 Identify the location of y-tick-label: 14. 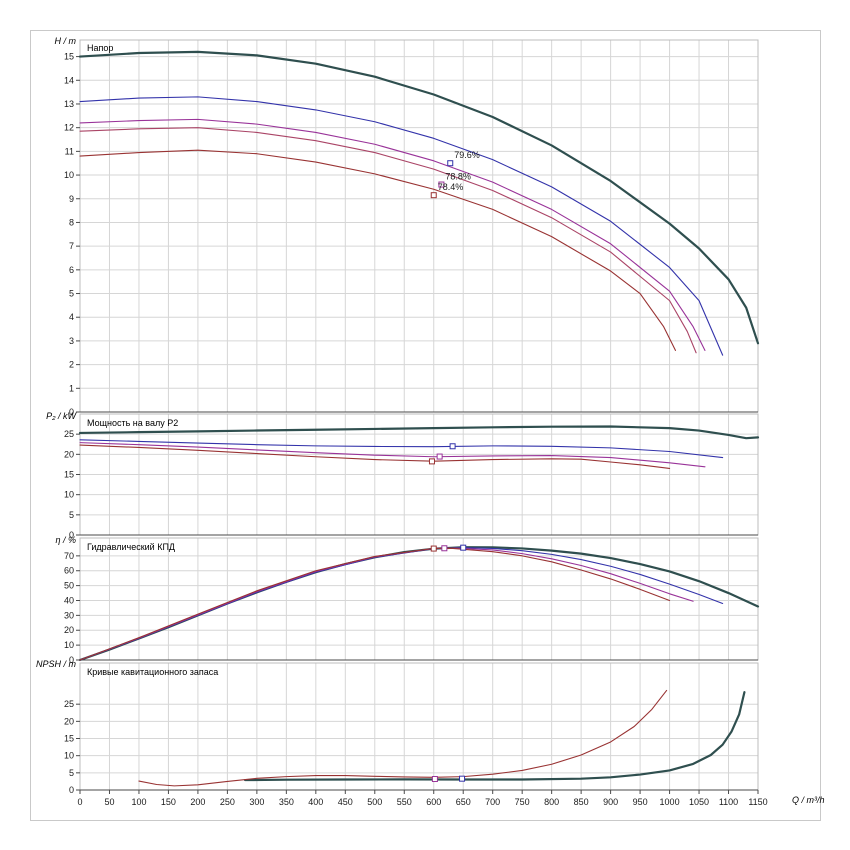
(69, 80).